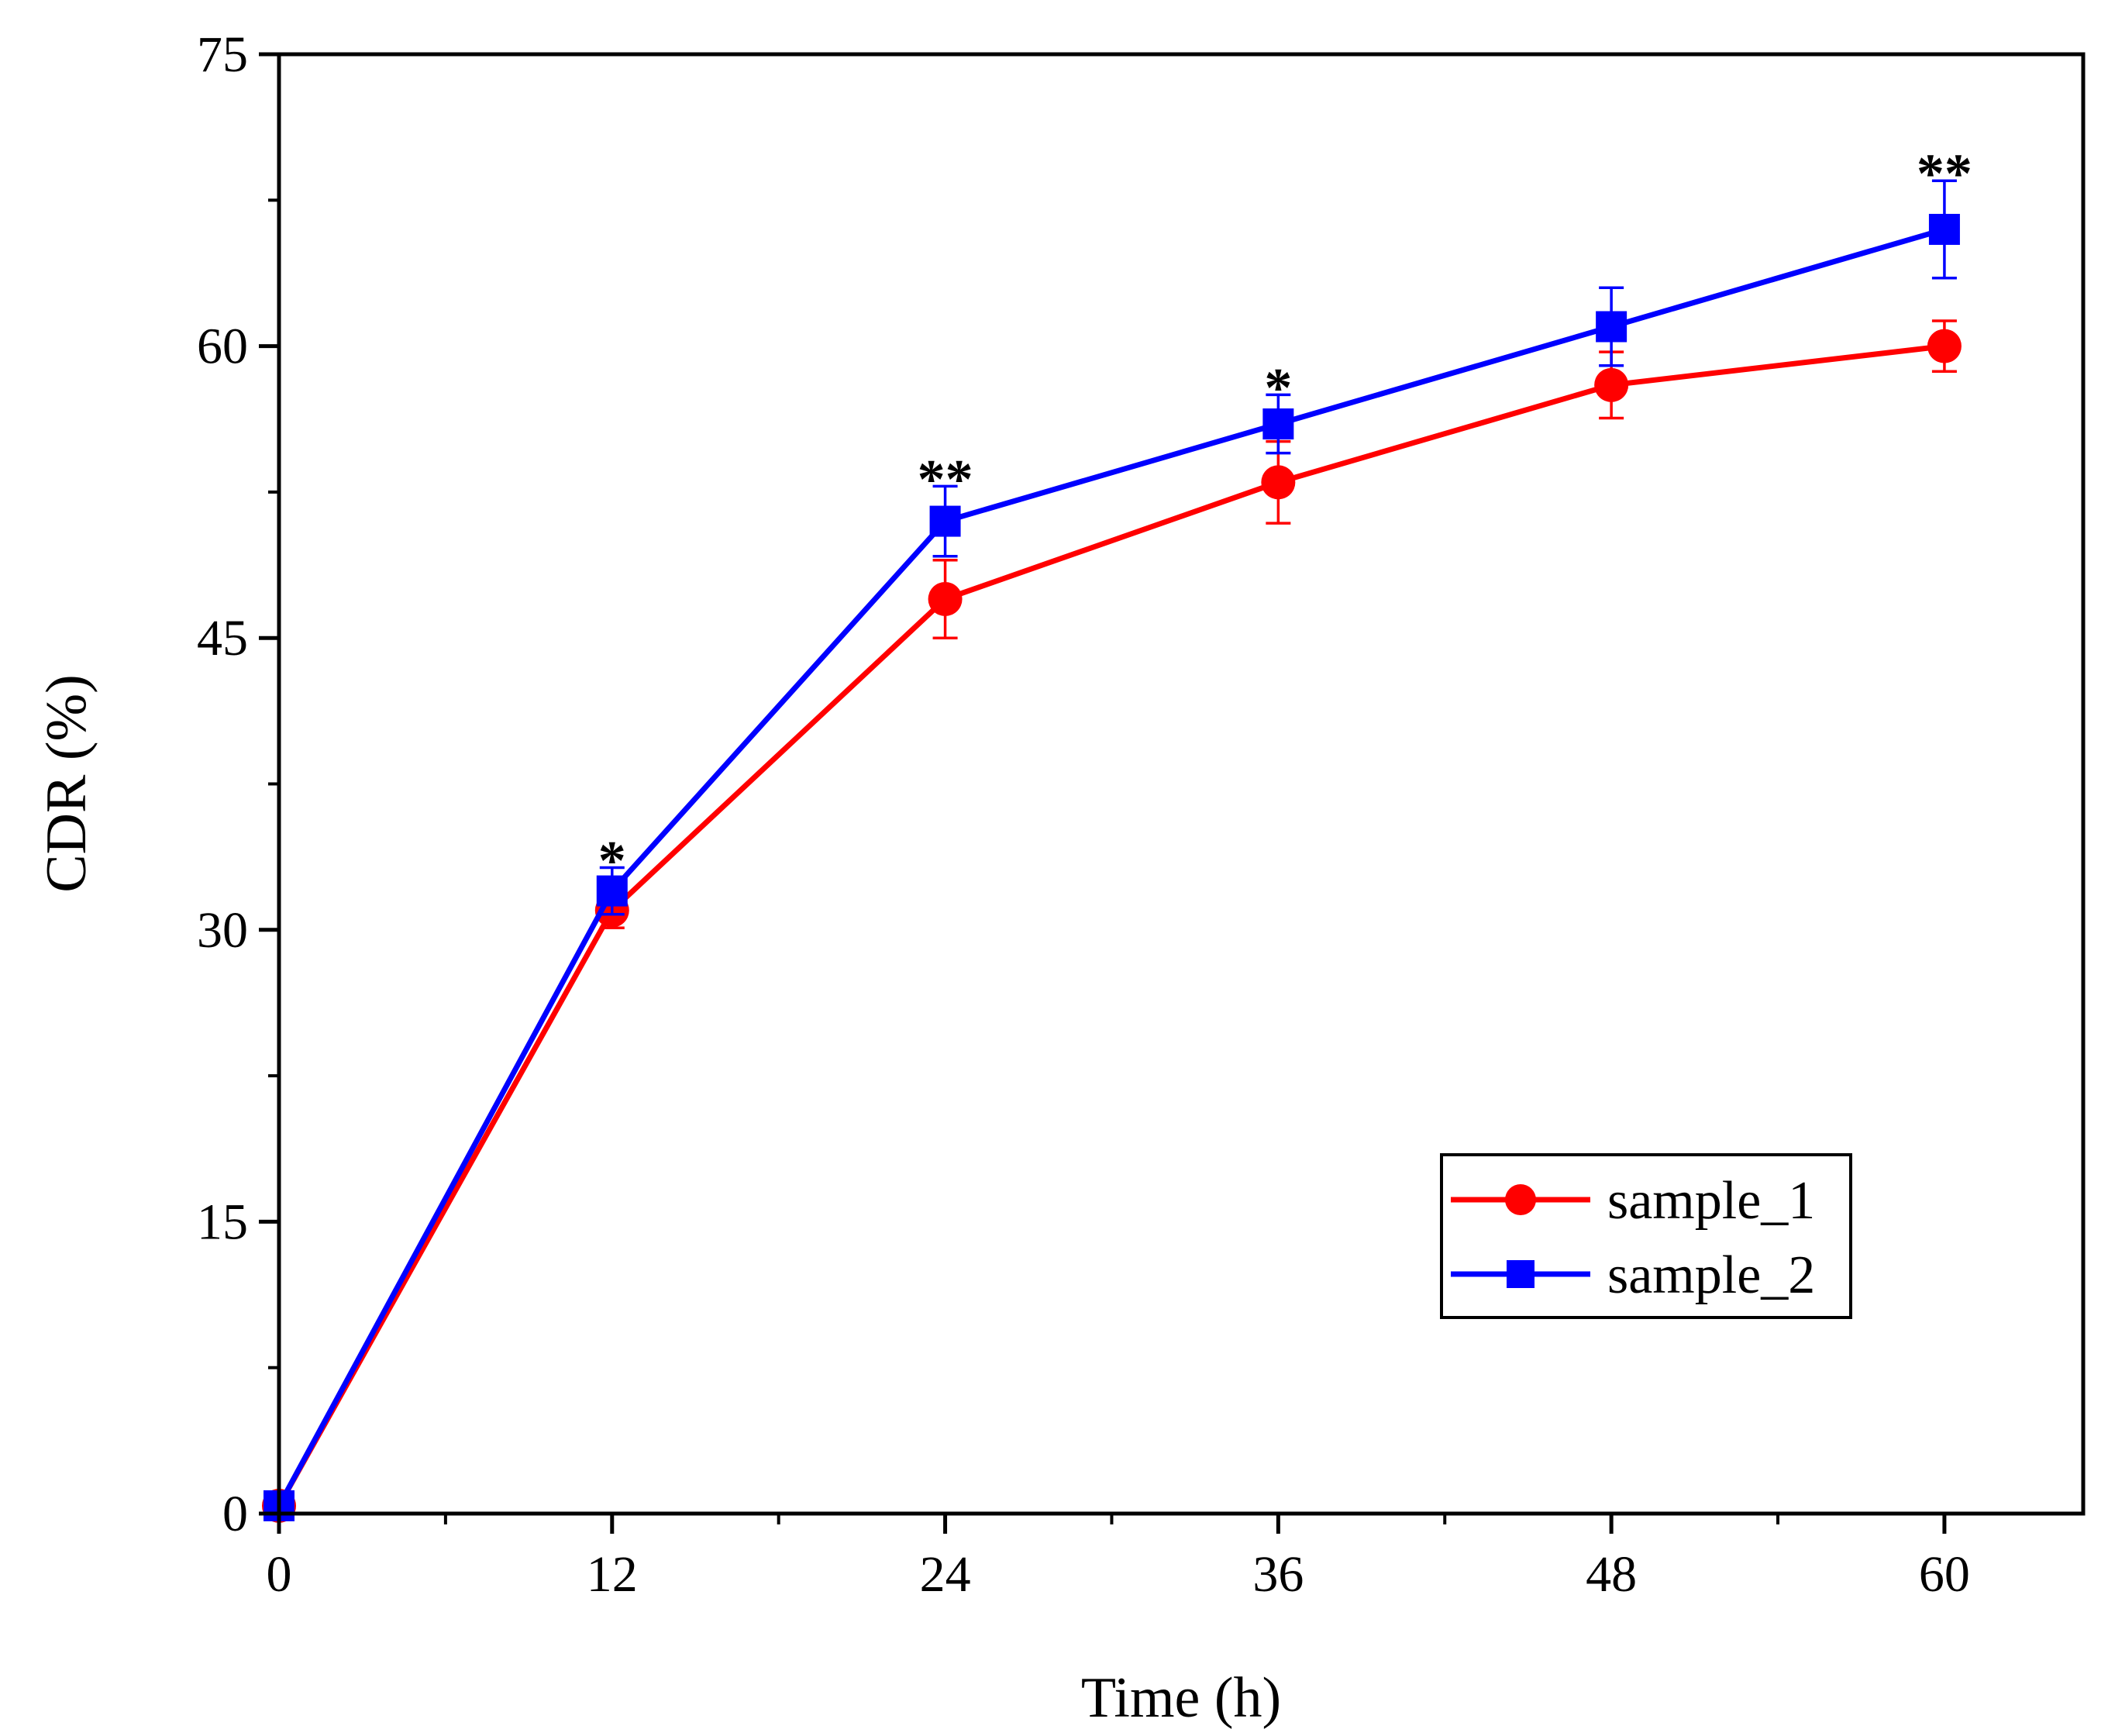  What do you see at coordinates (222, 347) in the screenshot?
I see `y-tick-label-60: 60` at bounding box center [222, 347].